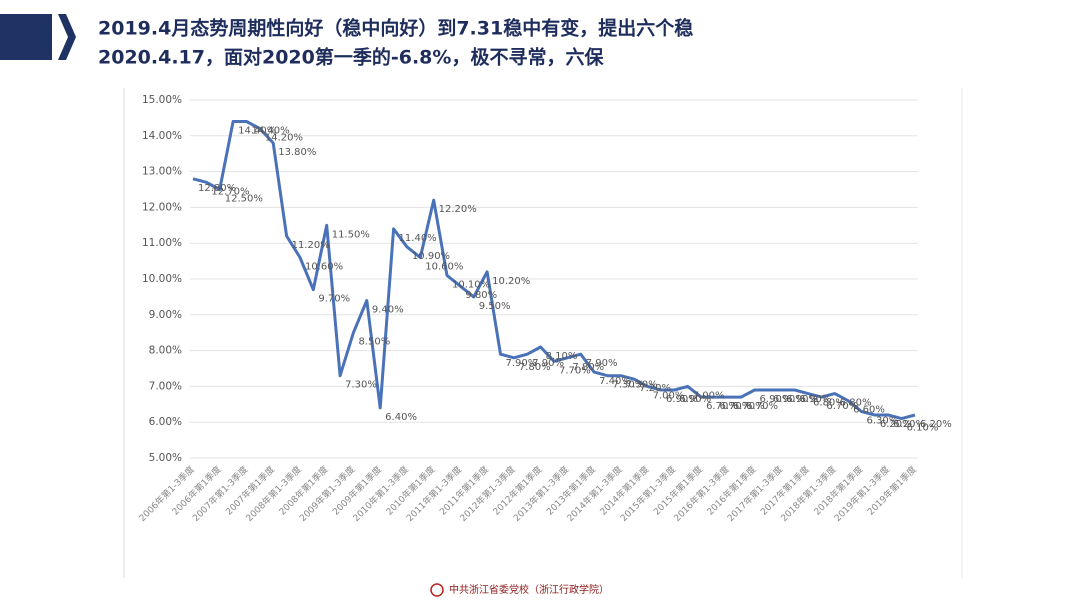 This screenshot has width=1080, height=605. I want to click on data-label: 6.60%, so click(869, 410).